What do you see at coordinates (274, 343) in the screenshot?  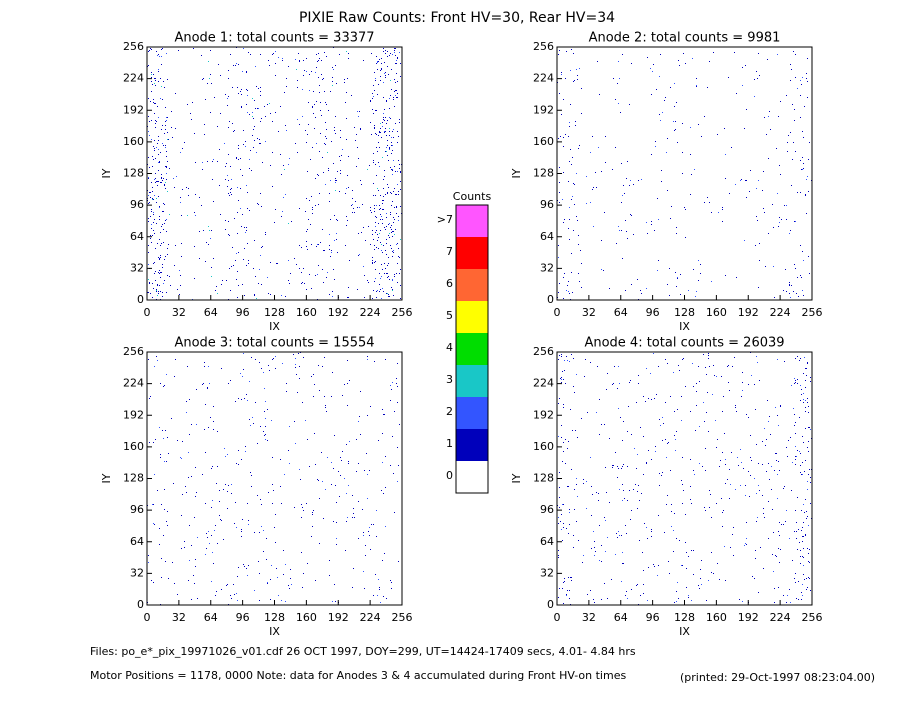 I see `panel-title: Anode 3: total counts = 15554` at bounding box center [274, 343].